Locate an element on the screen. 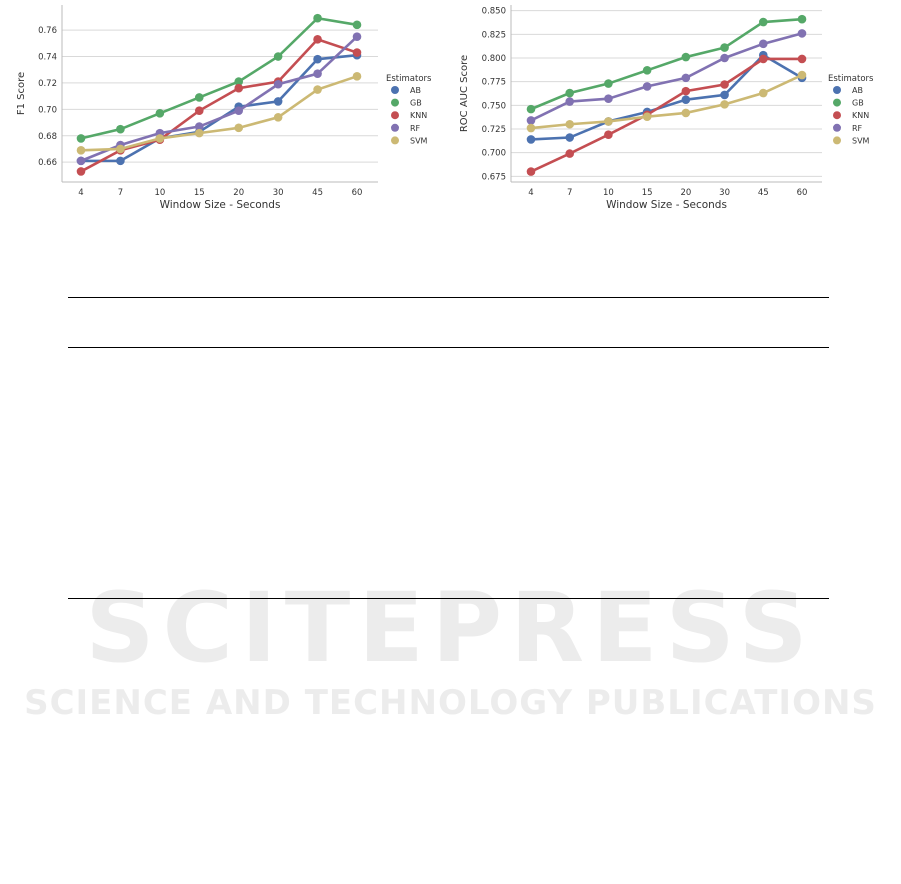  x-tick-label: 45 is located at coordinates (763, 193).